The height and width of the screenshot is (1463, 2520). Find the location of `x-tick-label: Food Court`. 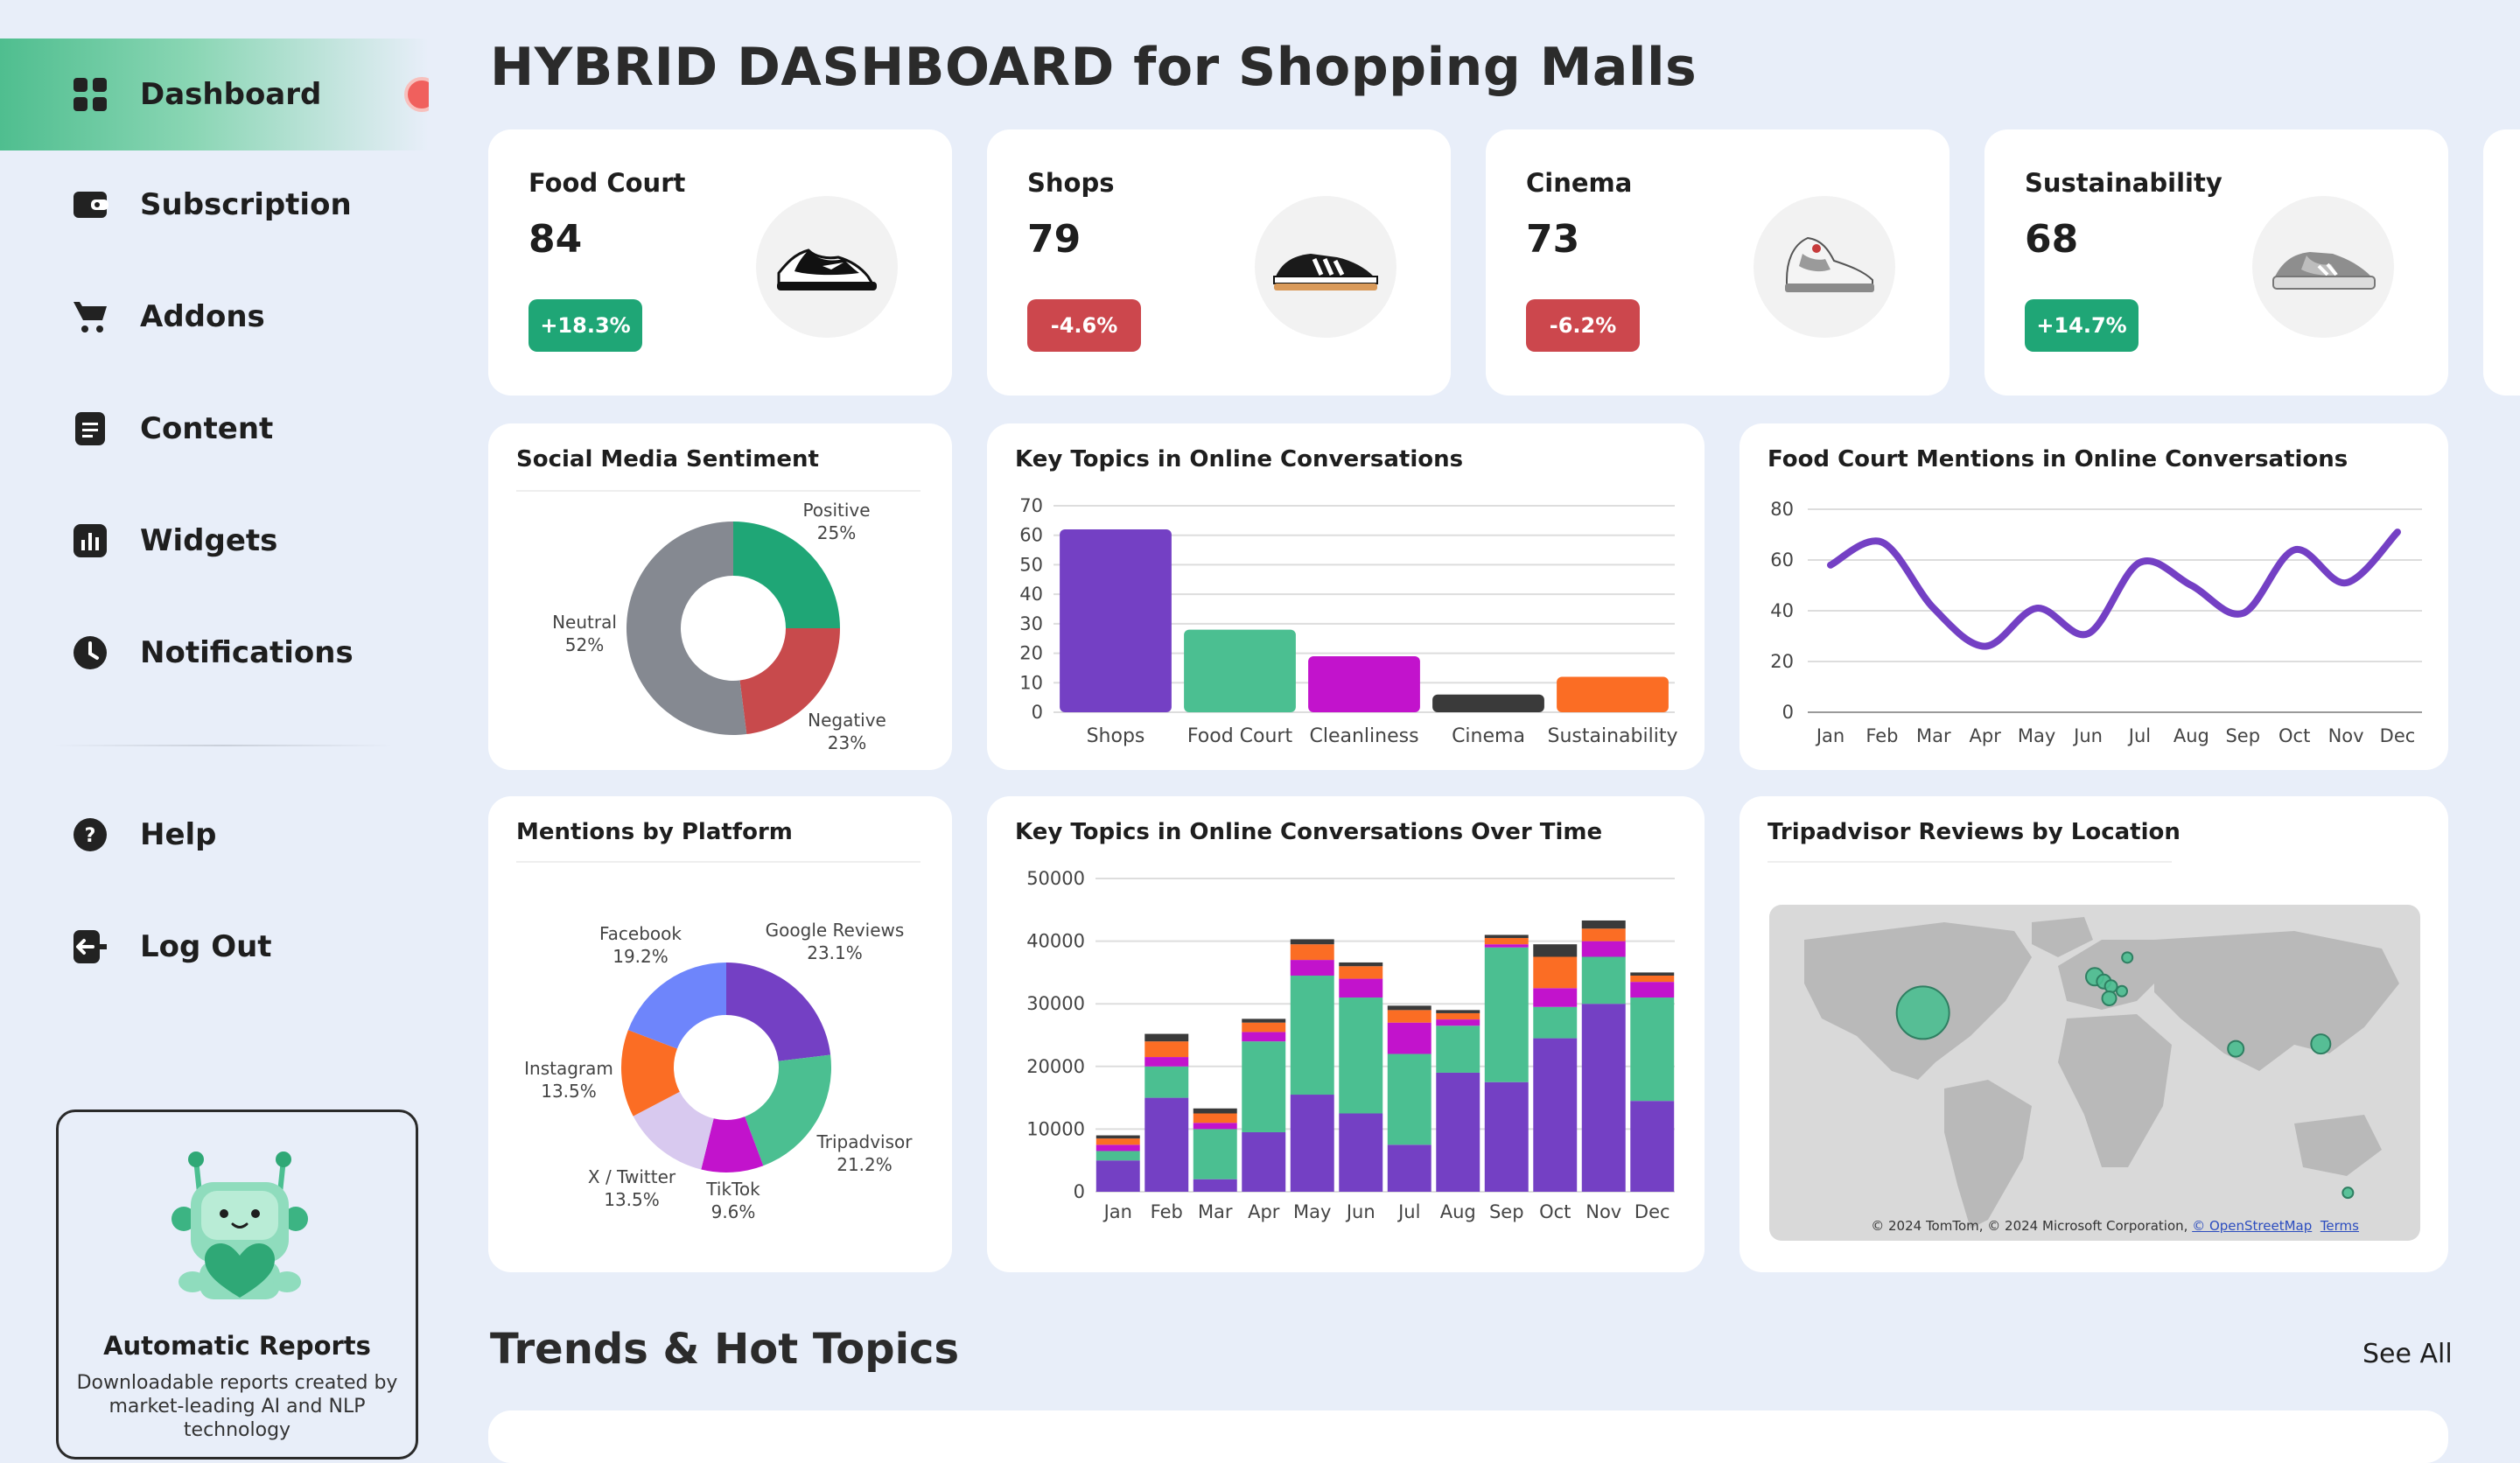

x-tick-label: Food Court is located at coordinates (1240, 736).